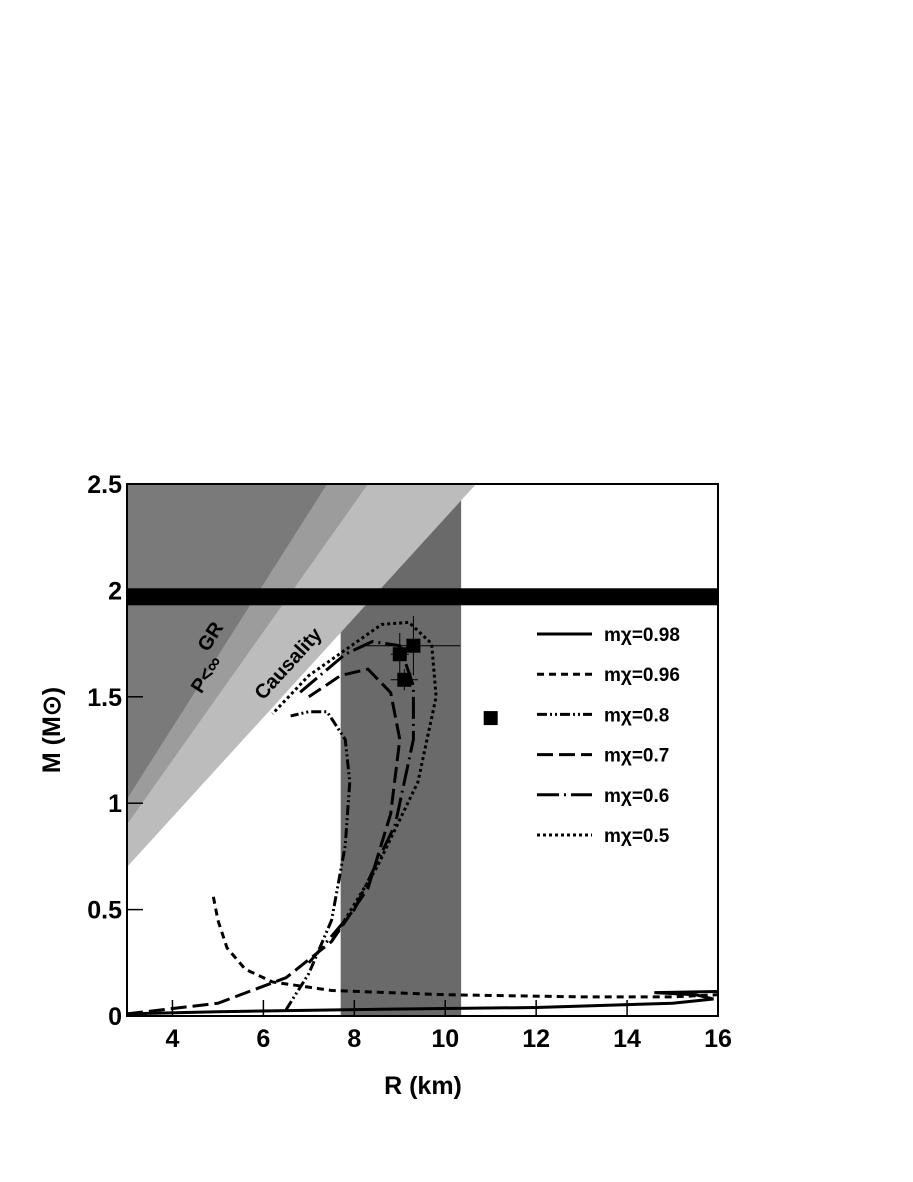  I want to click on legend-label: mχ=0.6, so click(636, 796).